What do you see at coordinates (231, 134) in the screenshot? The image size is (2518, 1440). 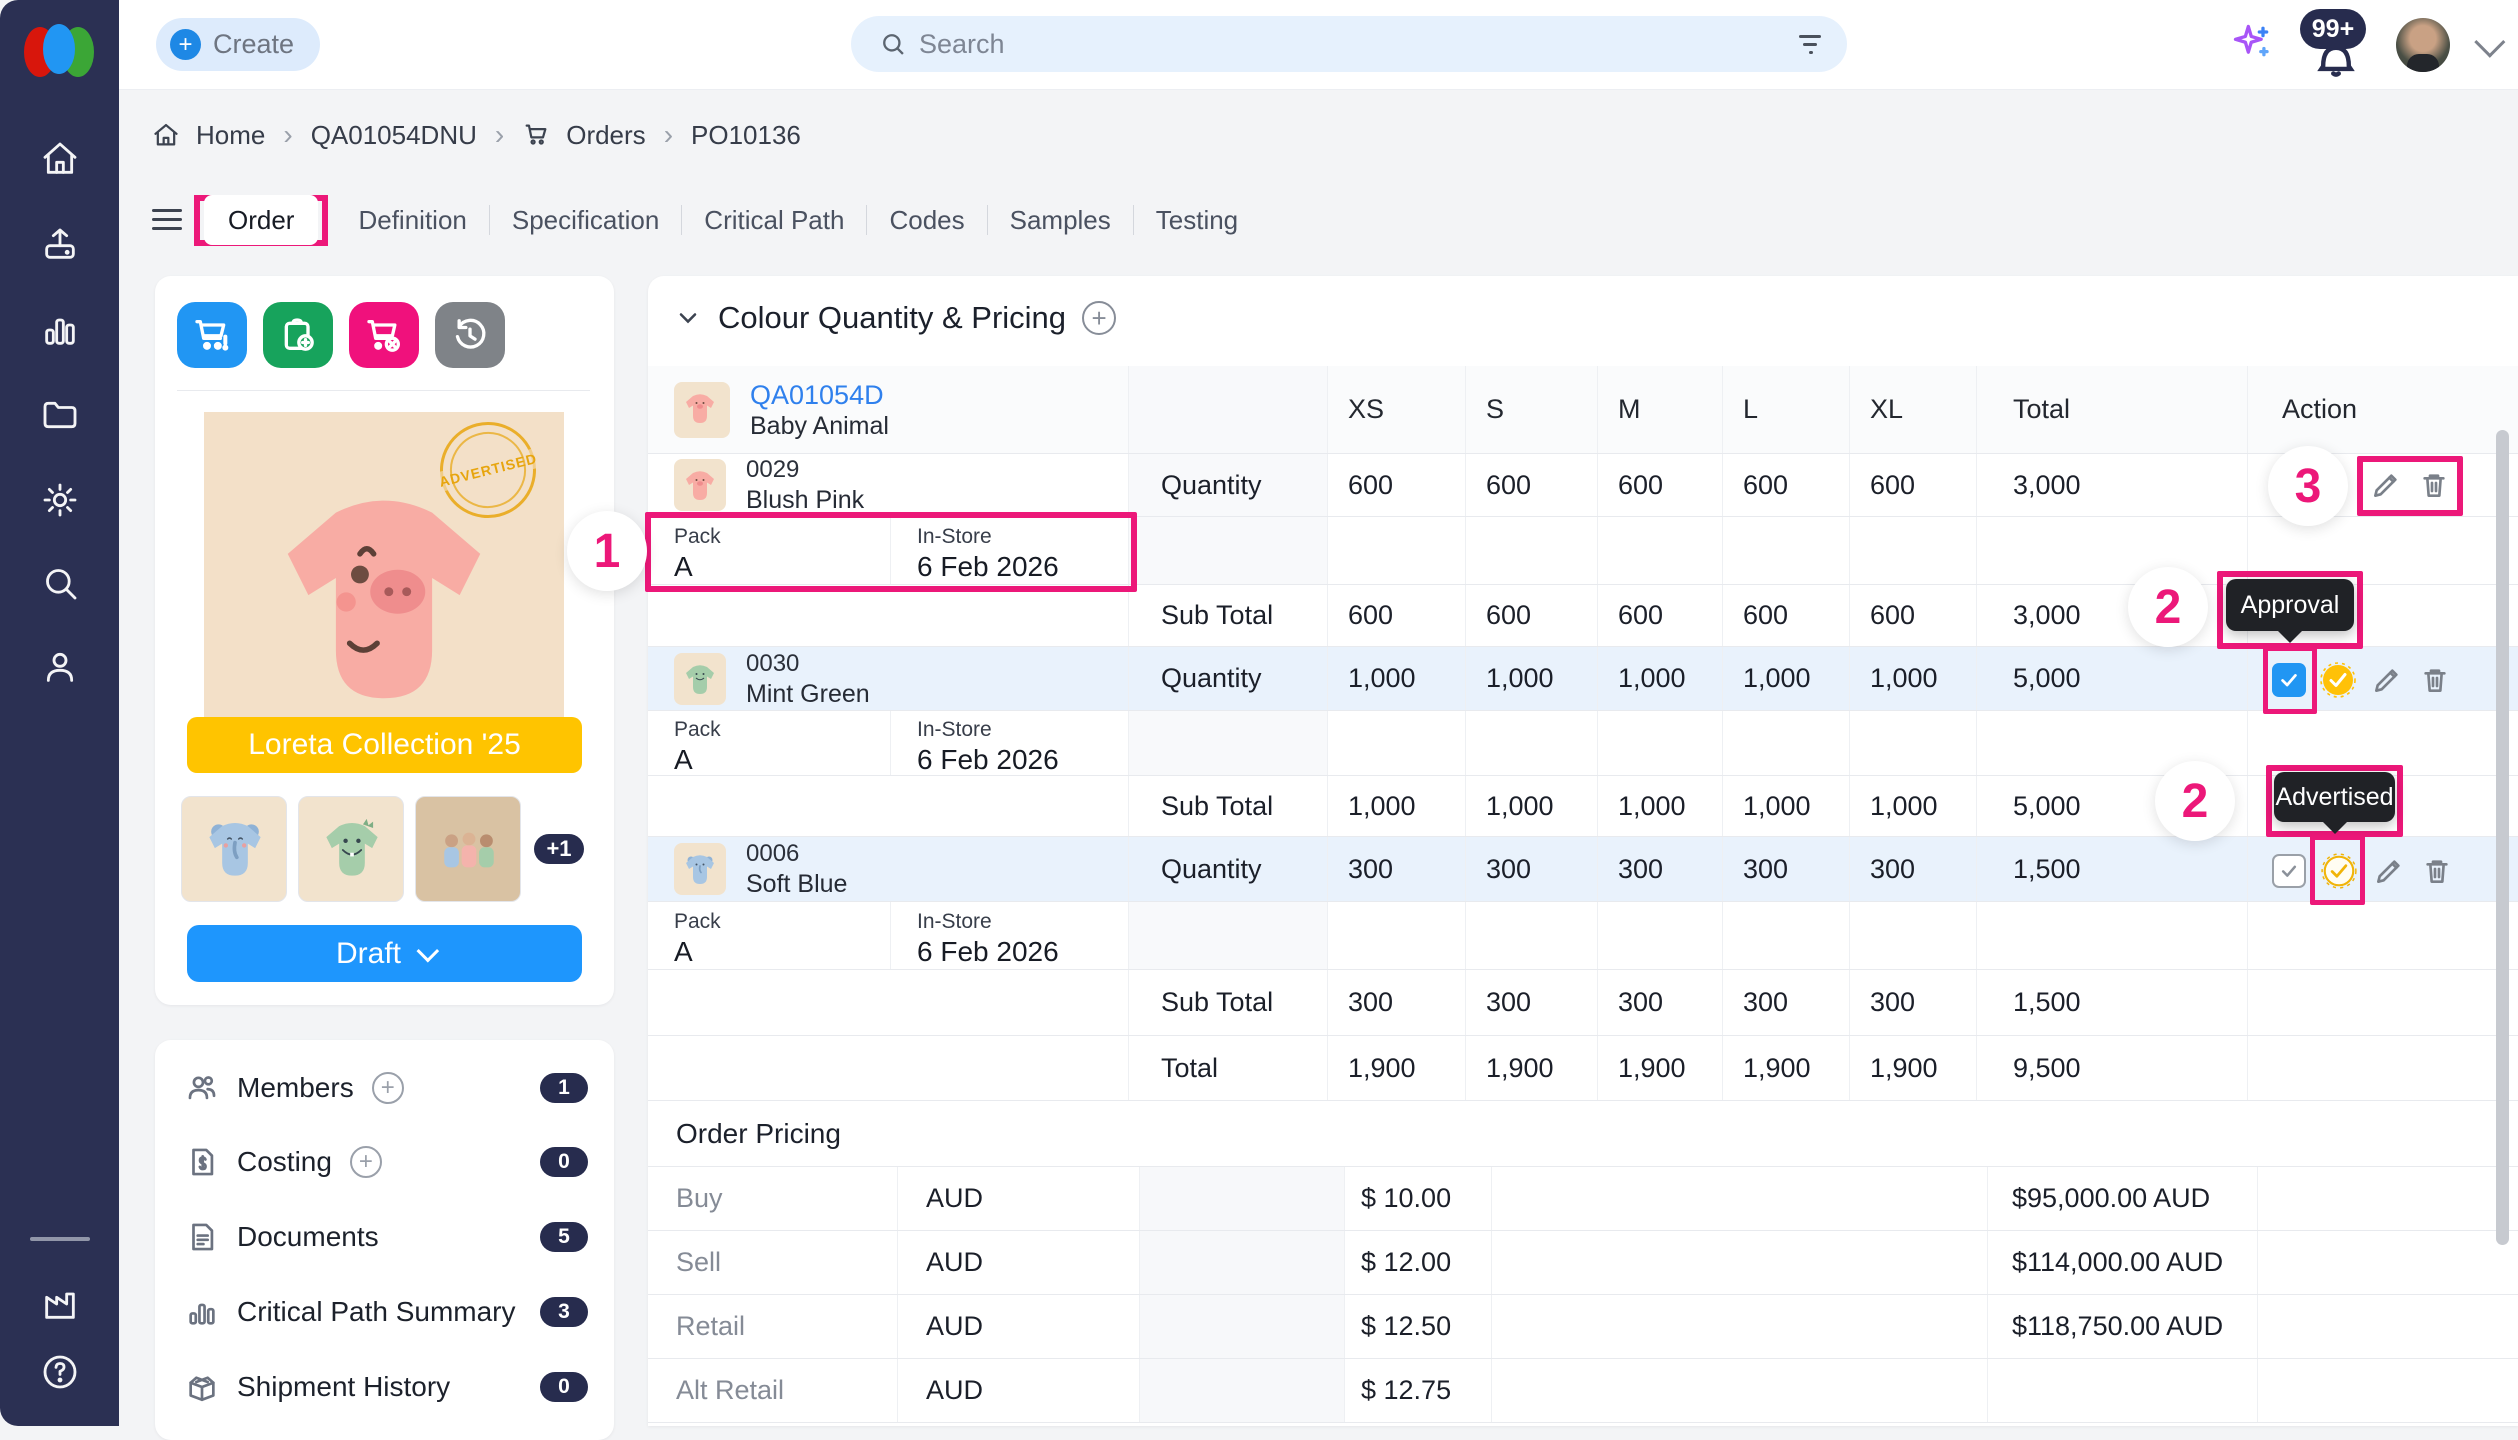 I see `breadcrumb-home: Home` at bounding box center [231, 134].